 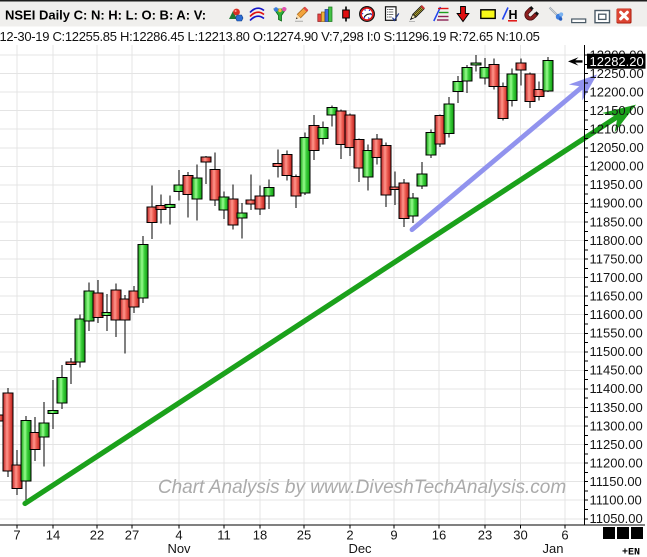 What do you see at coordinates (616, 481) in the screenshot?
I see `svg-text: 11150.00` at bounding box center [616, 481].